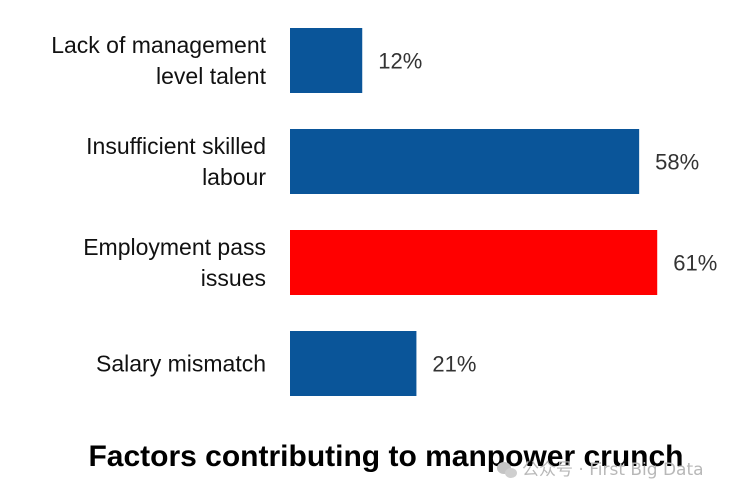 Image resolution: width=755 pixels, height=499 pixels. I want to click on value-label-1: 58%, so click(677, 162).